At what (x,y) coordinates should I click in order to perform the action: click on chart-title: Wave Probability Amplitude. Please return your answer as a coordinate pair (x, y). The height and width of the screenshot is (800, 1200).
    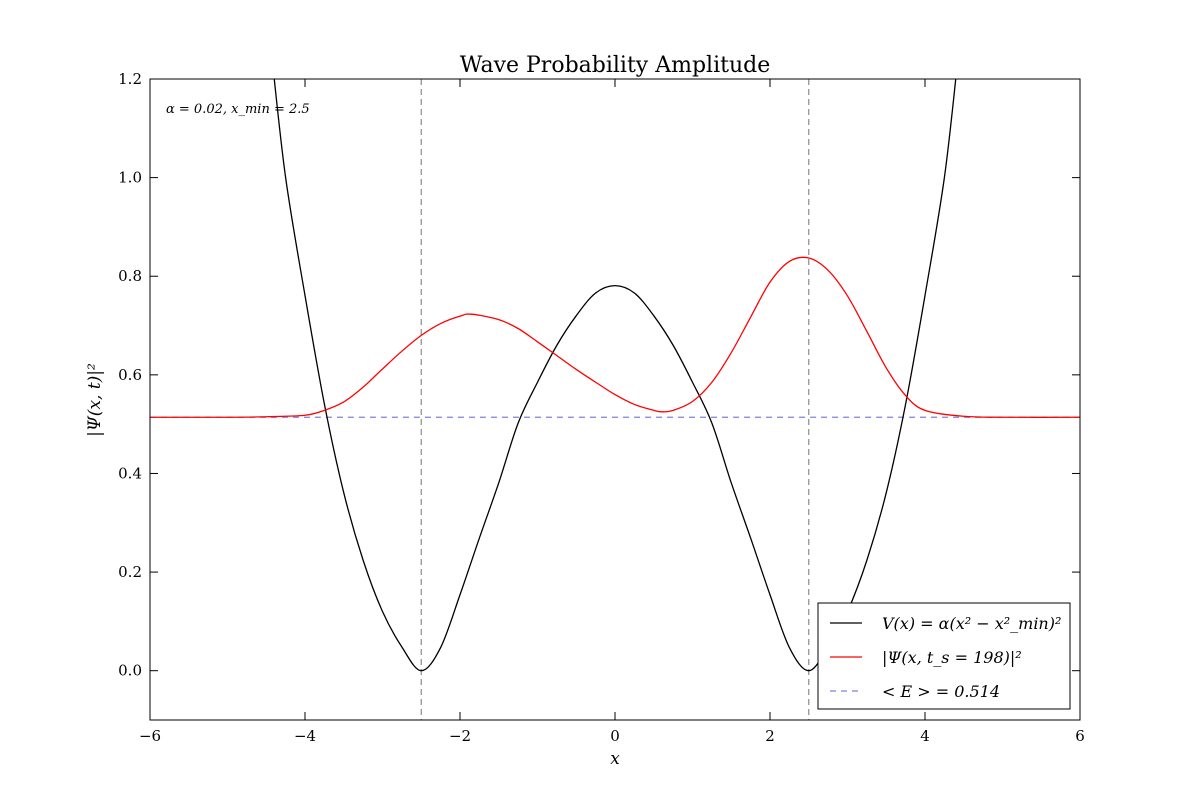
    Looking at the image, I should click on (615, 65).